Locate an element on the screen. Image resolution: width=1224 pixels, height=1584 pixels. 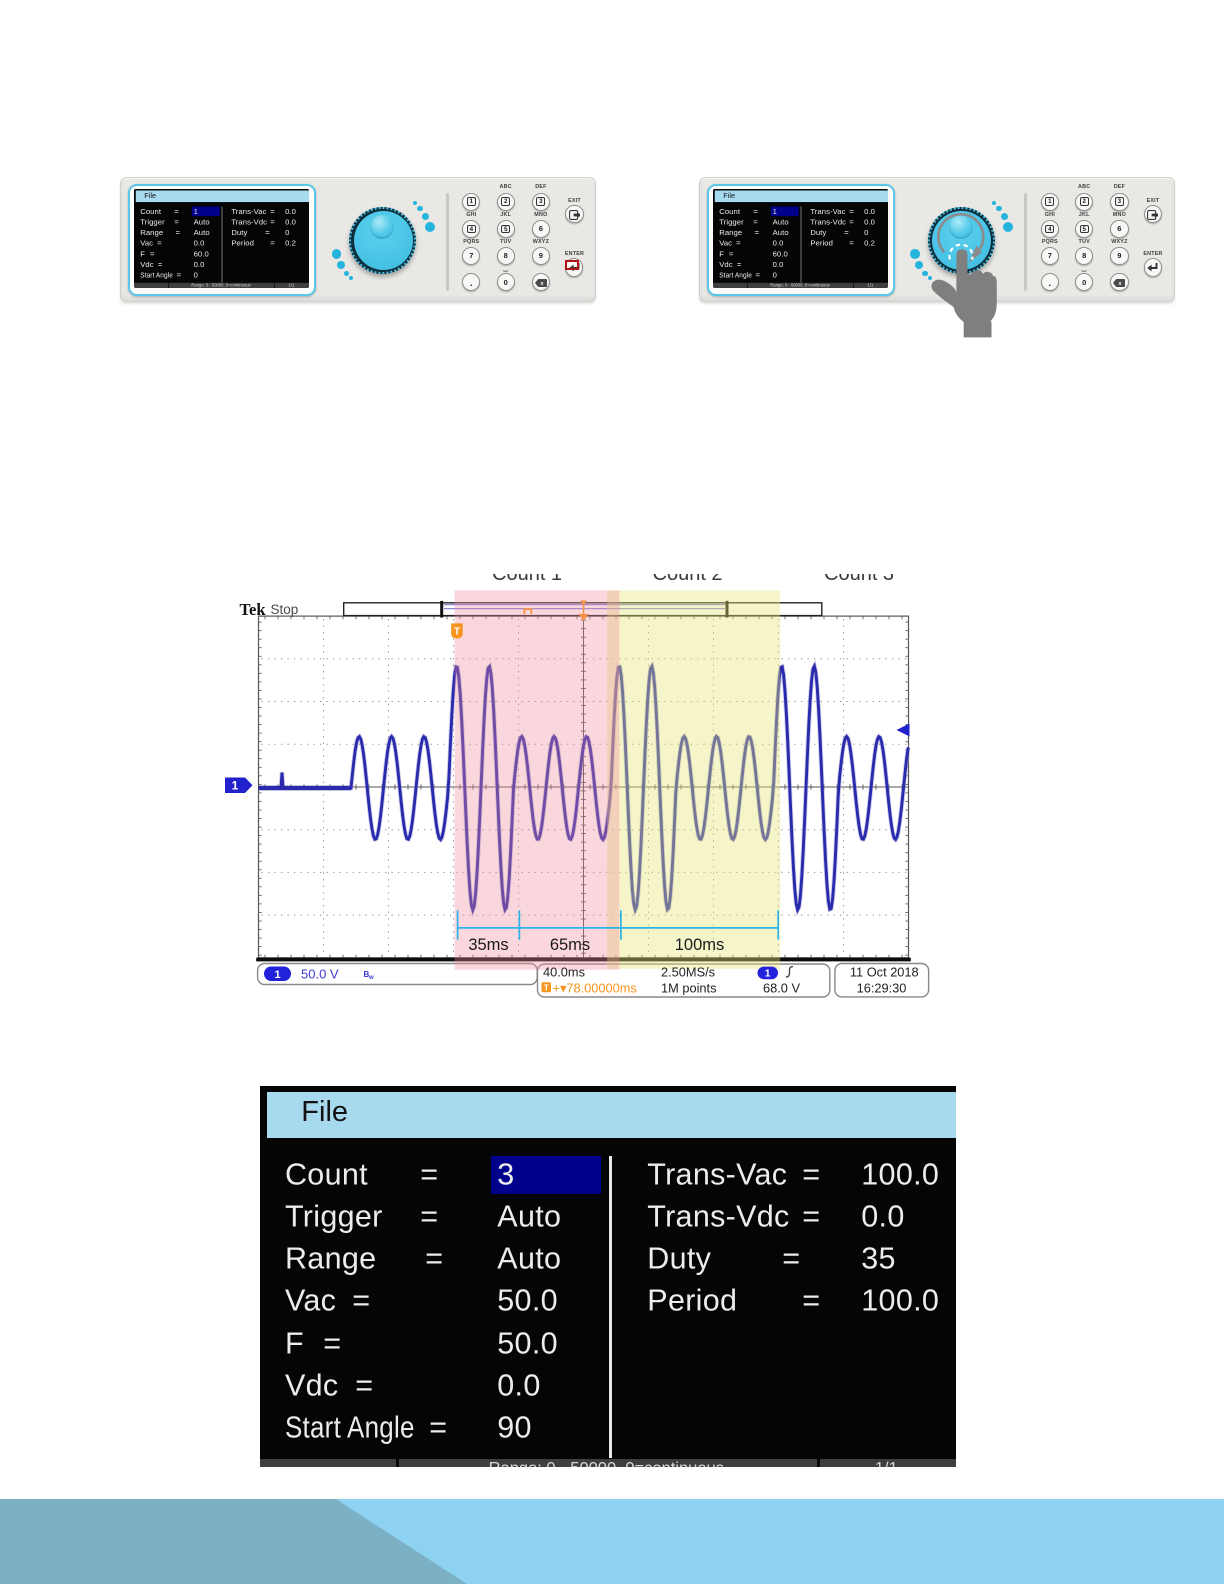
svg-text: w is located at coordinates (371, 978).